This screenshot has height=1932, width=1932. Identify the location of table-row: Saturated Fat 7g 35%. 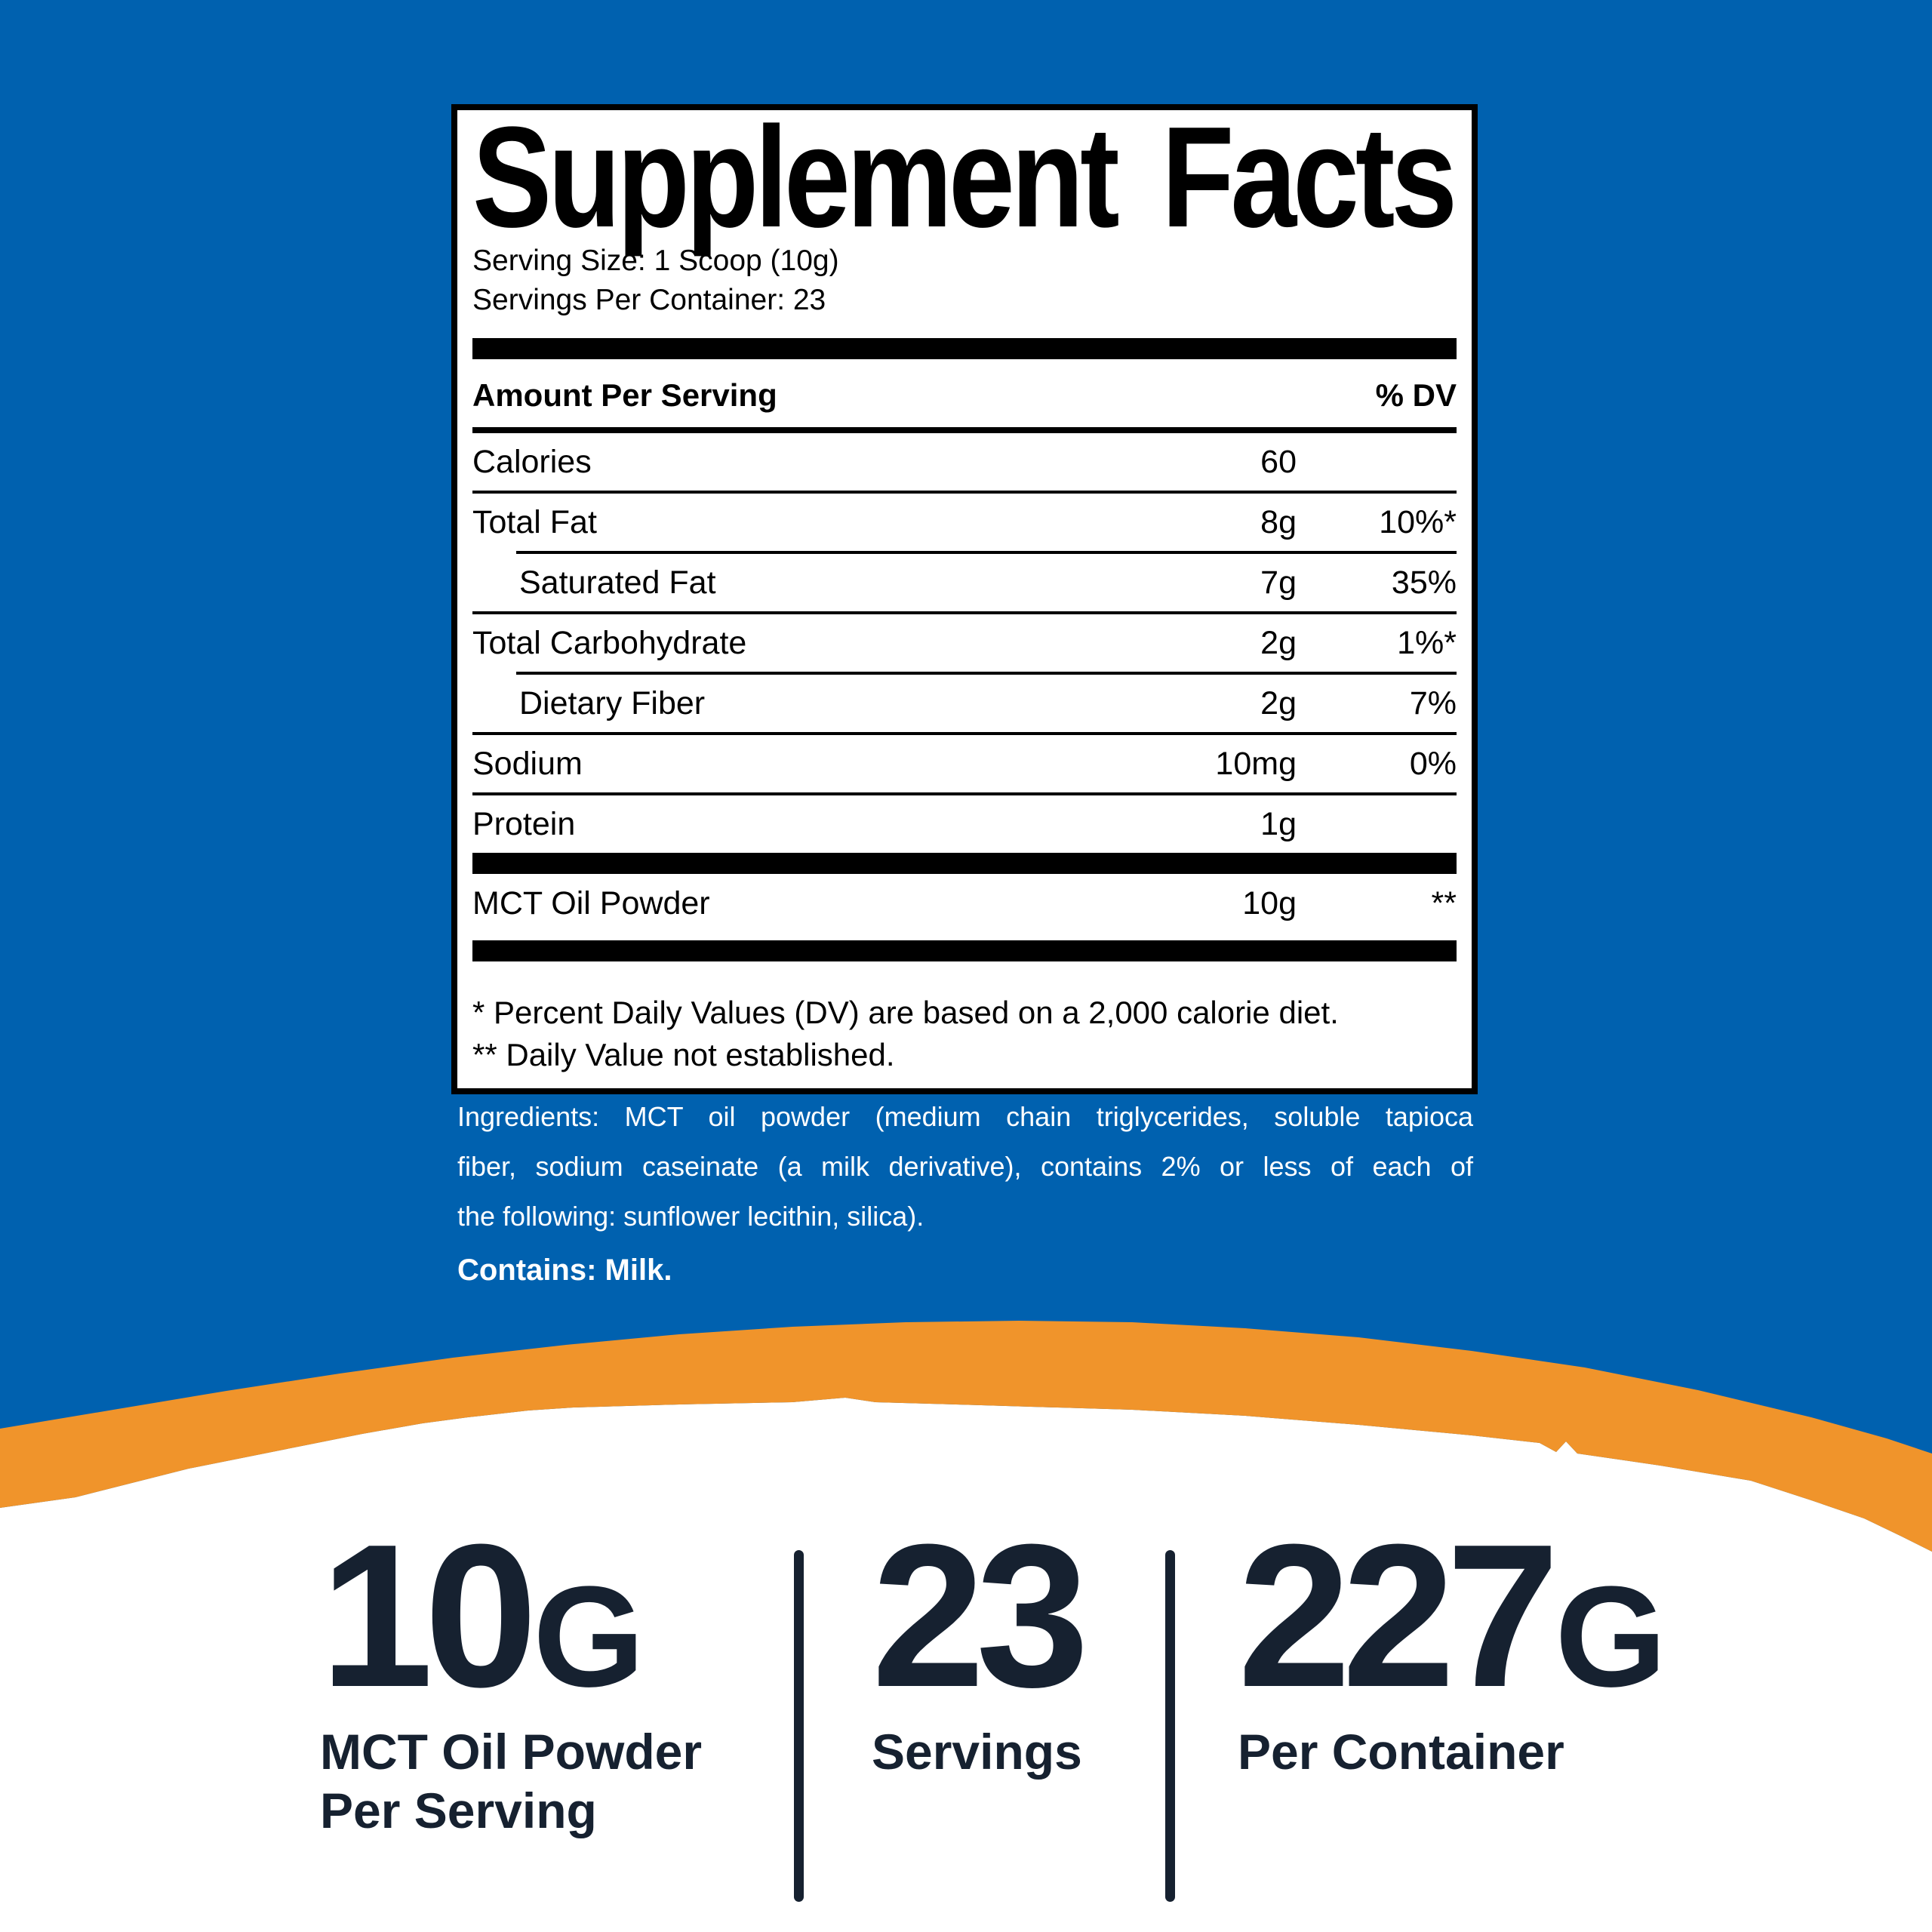
(964, 582).